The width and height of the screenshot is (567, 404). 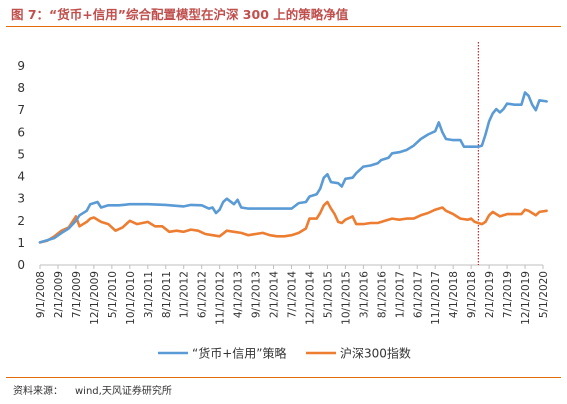 What do you see at coordinates (41, 294) in the screenshot?
I see `x-tick-label: 9/1/2008` at bounding box center [41, 294].